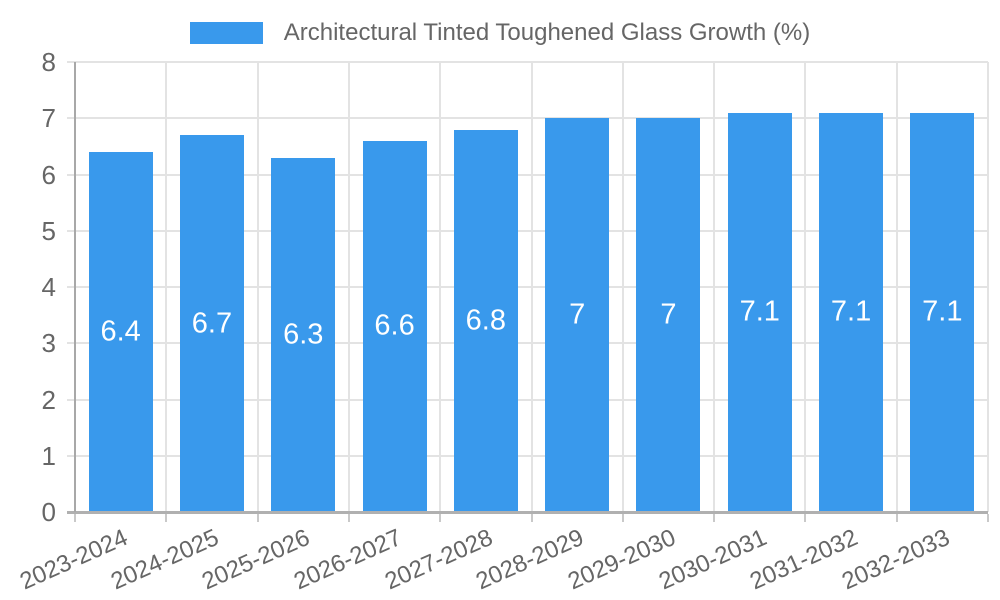 This screenshot has height=600, width=1000. What do you see at coordinates (48, 62) in the screenshot?
I see `y-tick-label: 8` at bounding box center [48, 62].